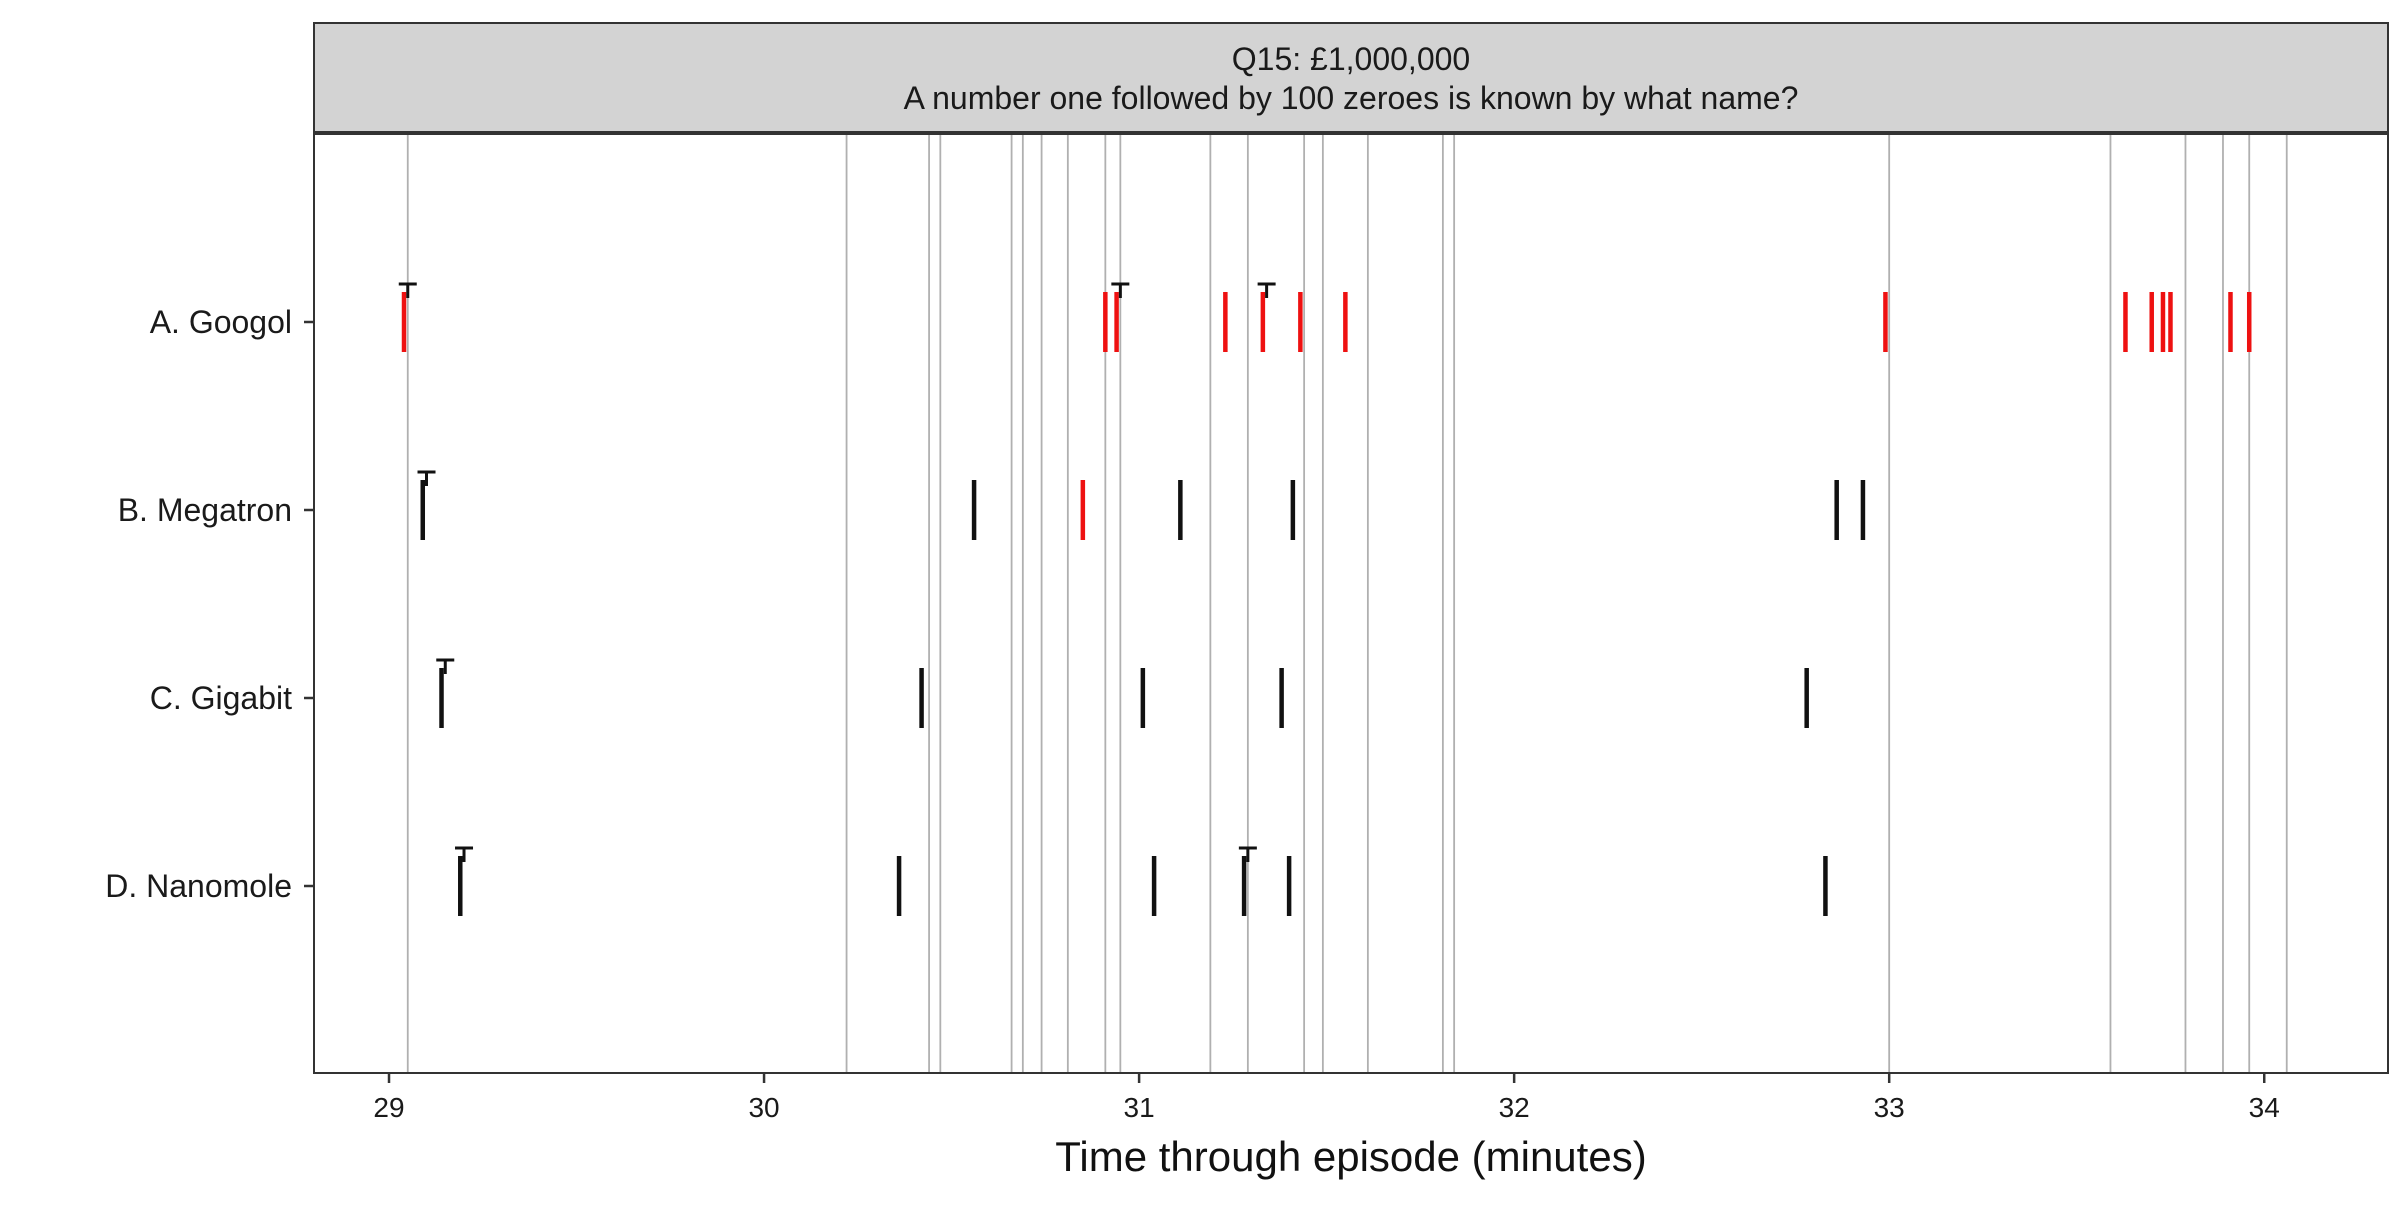 The image size is (2400, 1205). I want to click on x-tick-label: 29, so click(388, 1107).